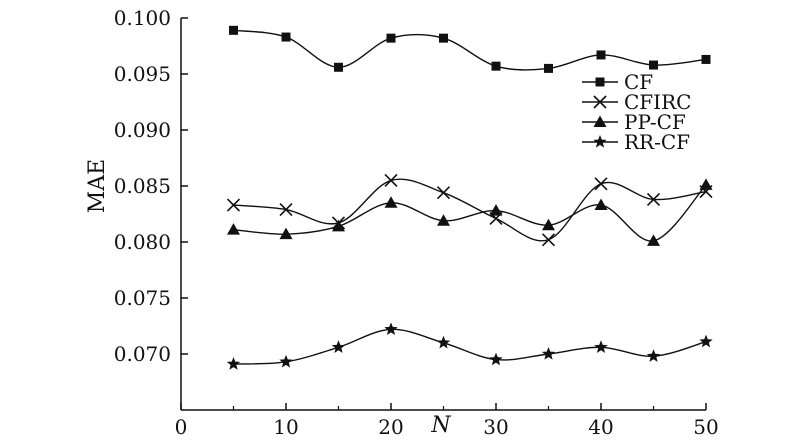 This screenshot has height=442, width=800. Describe the element at coordinates (142, 74) in the screenshot. I see `y-tick-label: 0.095` at that location.